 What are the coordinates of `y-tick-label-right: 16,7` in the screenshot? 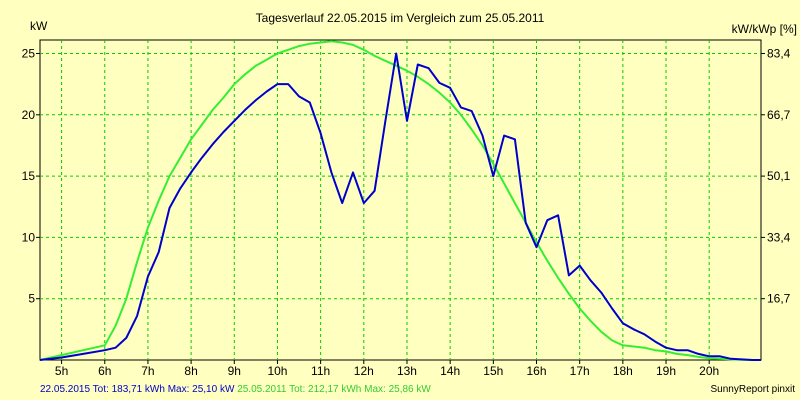 It's located at (779, 299).